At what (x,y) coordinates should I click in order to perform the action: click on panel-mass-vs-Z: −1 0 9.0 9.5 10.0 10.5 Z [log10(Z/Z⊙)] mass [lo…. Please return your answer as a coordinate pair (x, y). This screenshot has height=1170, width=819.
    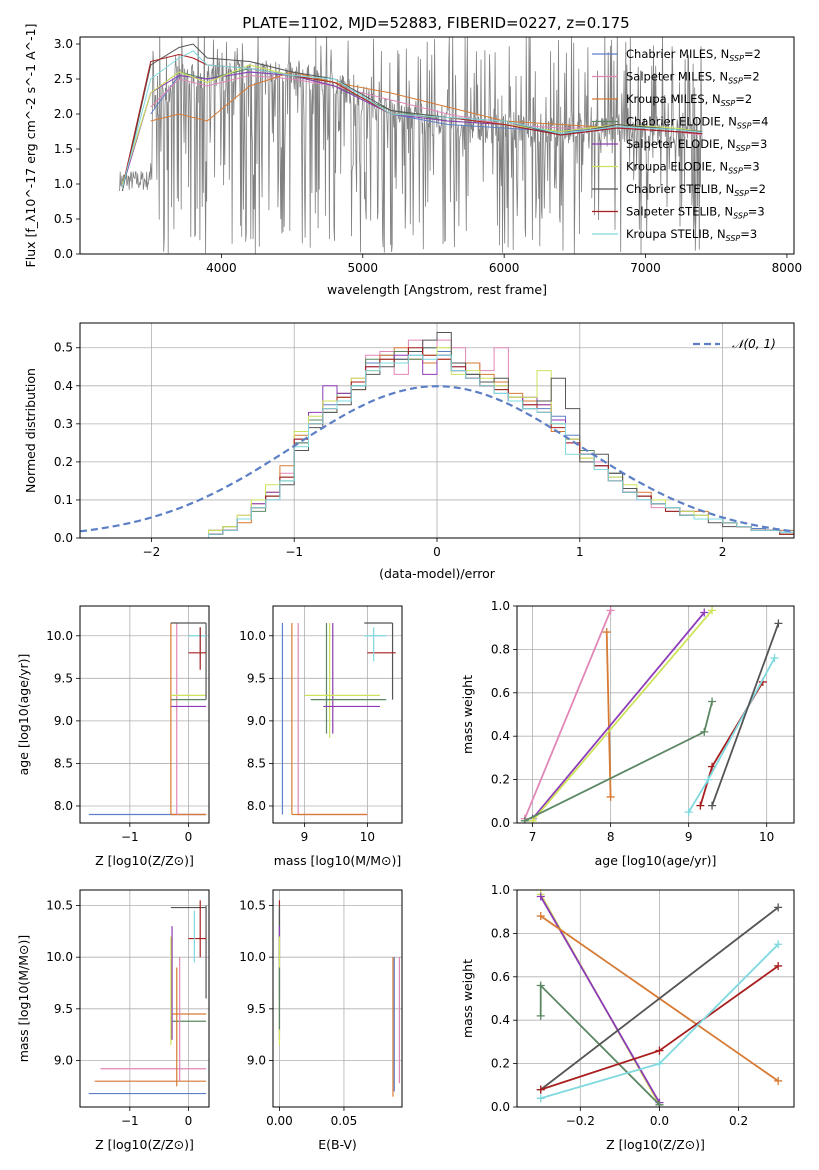
    Looking at the image, I should click on (113, 1020).